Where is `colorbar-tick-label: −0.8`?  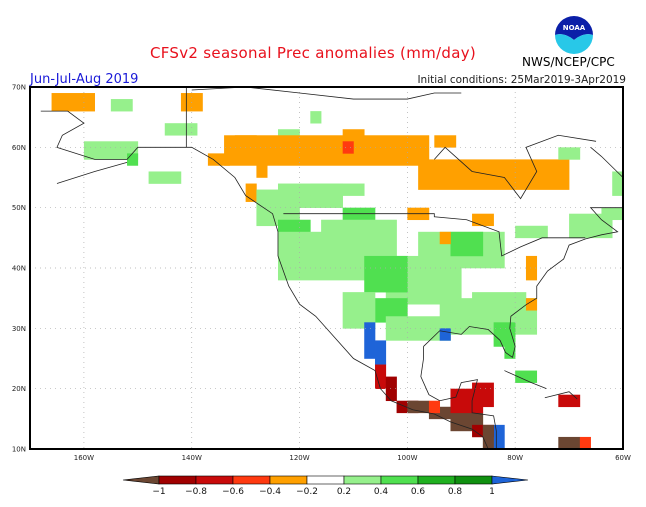 colorbar-tick-label: −0.8 is located at coordinates (196, 492).